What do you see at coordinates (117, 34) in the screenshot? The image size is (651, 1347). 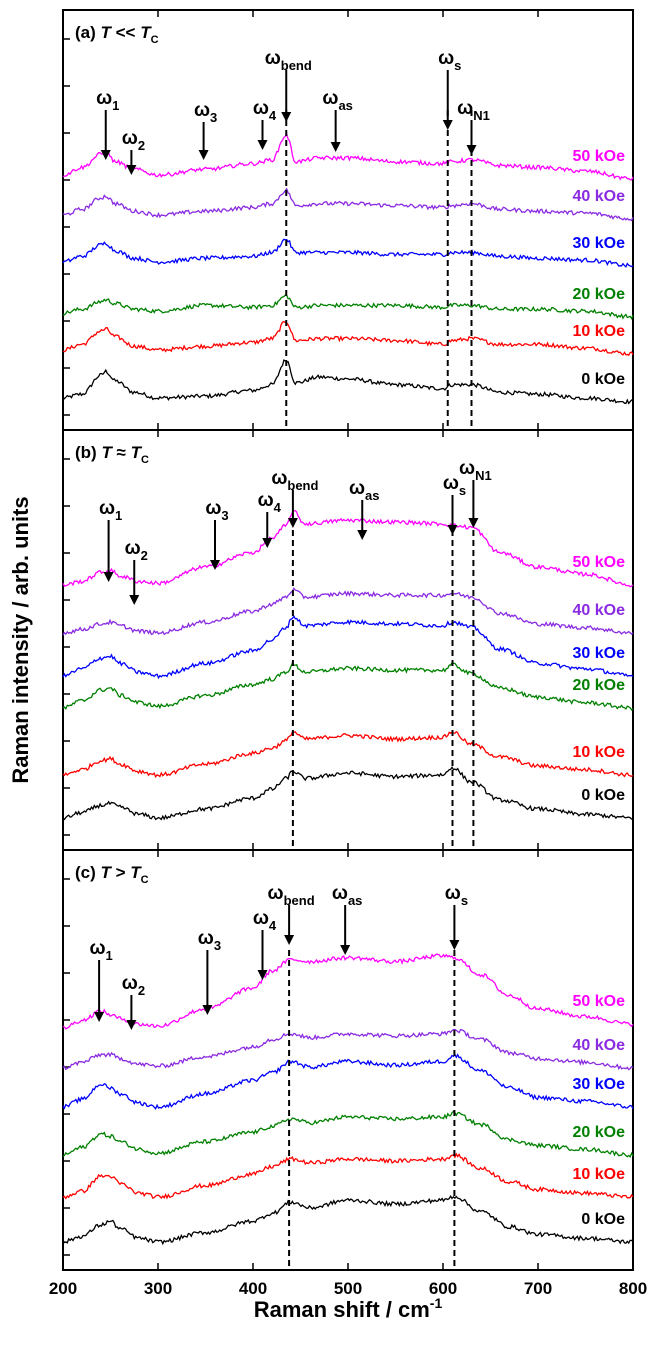 I see `panel-title: (a) T << TC` at bounding box center [117, 34].